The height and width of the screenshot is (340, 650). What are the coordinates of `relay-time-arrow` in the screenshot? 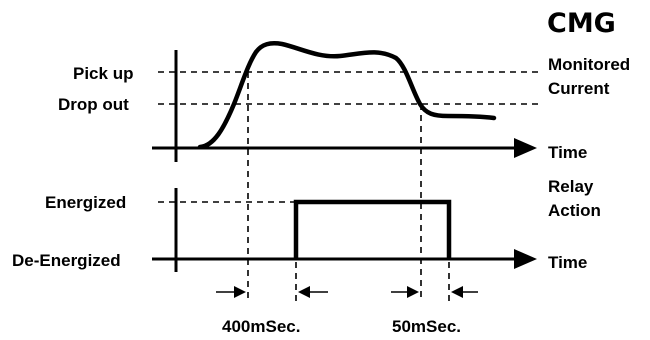 It's located at (525, 259).